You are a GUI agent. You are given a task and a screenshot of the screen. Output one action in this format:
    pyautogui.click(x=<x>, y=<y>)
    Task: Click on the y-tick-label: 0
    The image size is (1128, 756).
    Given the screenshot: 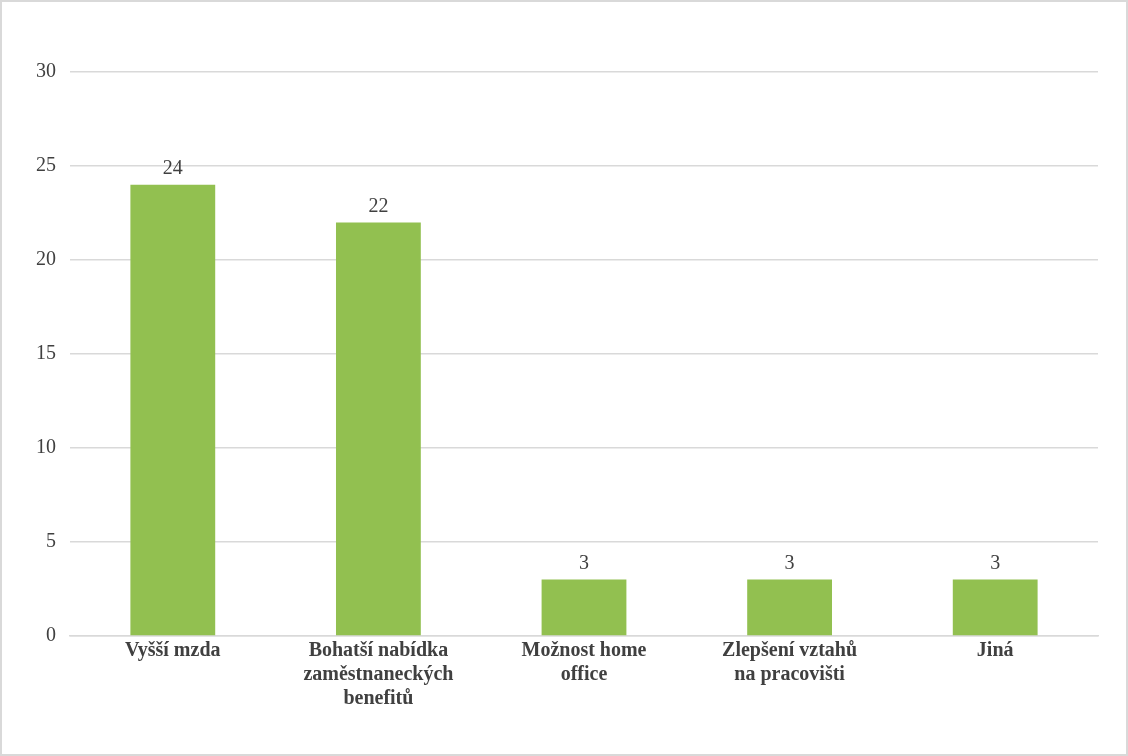 What is the action you would take?
    pyautogui.click(x=51, y=634)
    